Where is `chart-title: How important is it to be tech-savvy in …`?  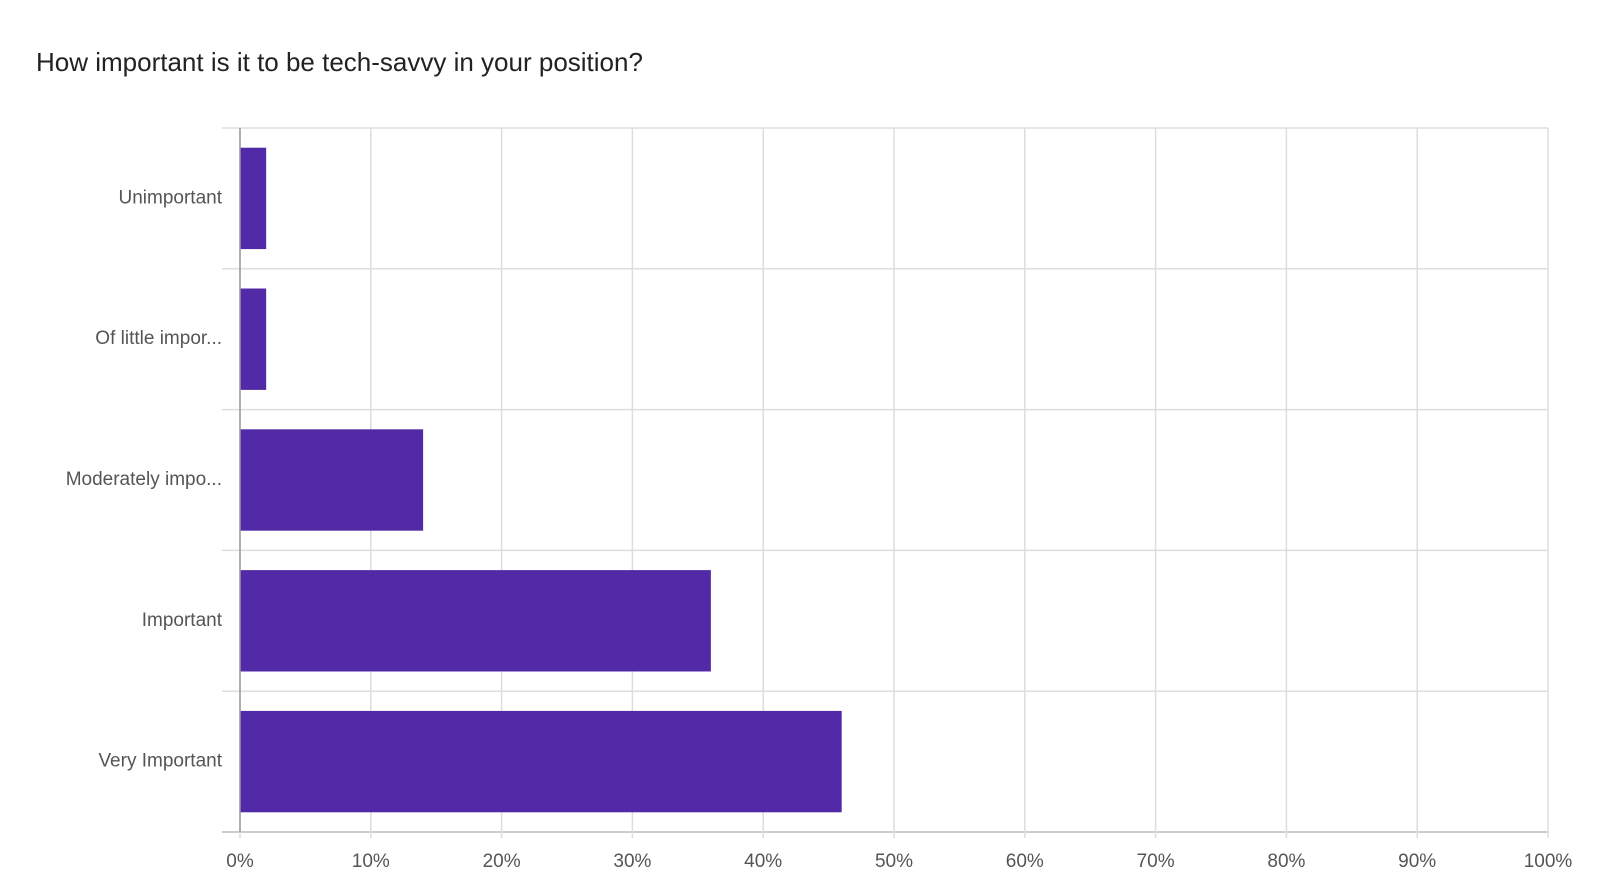
chart-title: How important is it to be tech-savvy in … is located at coordinates (339, 62).